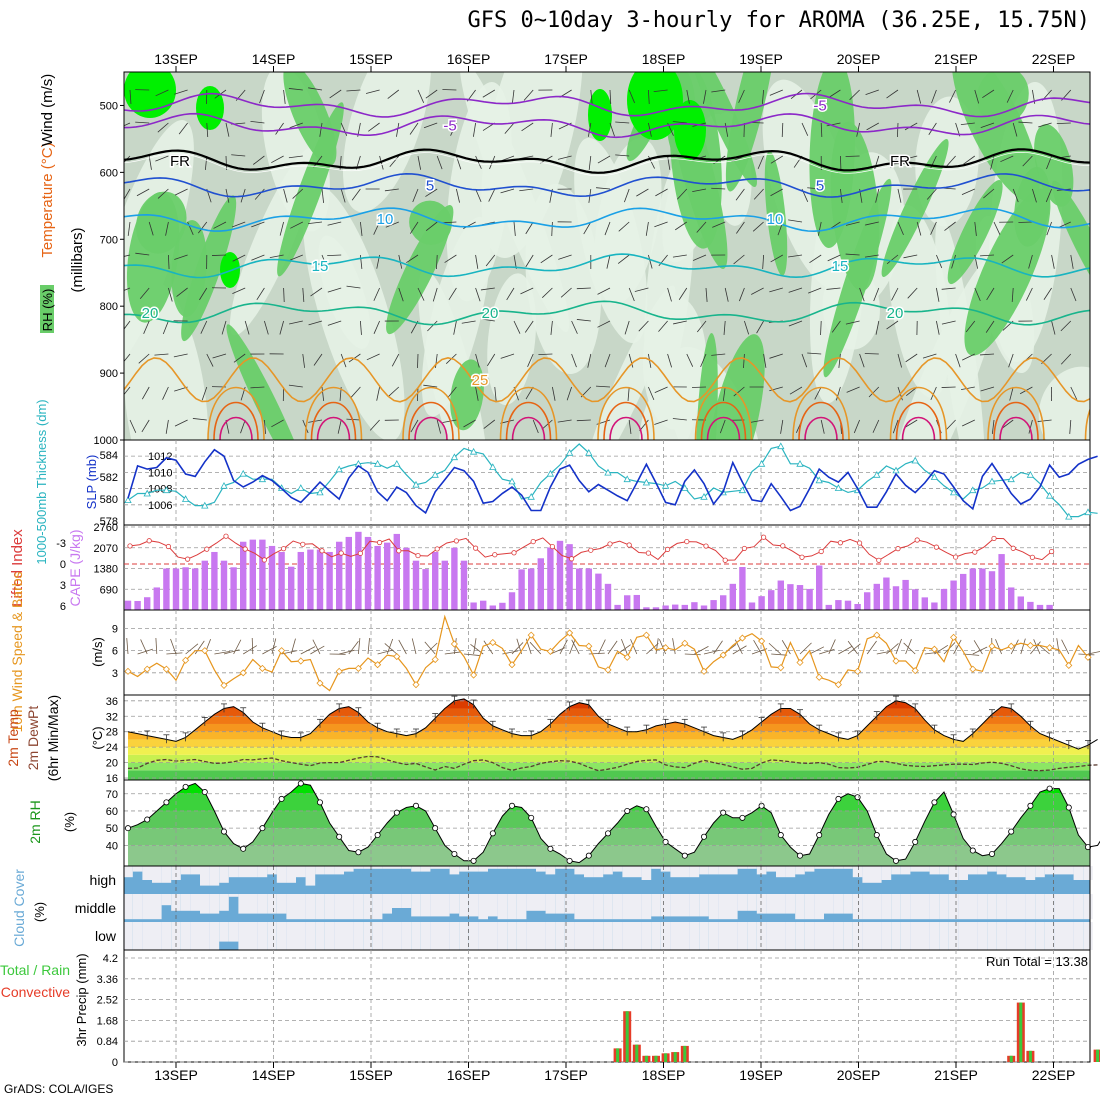 The image size is (1100, 1100). What do you see at coordinates (609, 743) in the screenshot?
I see `temp-band` at bounding box center [609, 743].